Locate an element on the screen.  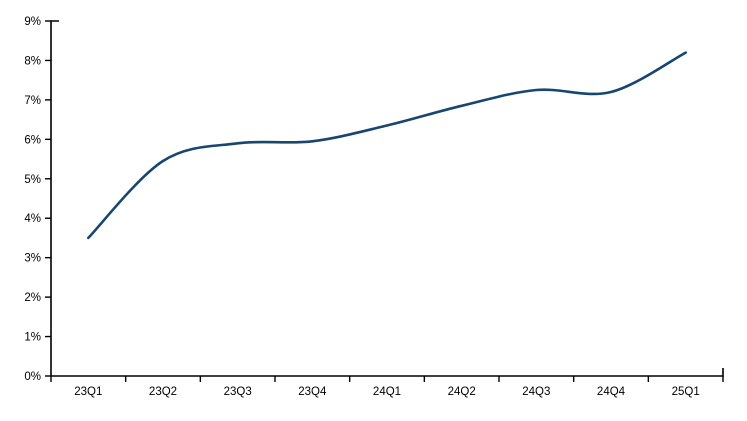
y-tick-label: 4% is located at coordinates (32, 219).